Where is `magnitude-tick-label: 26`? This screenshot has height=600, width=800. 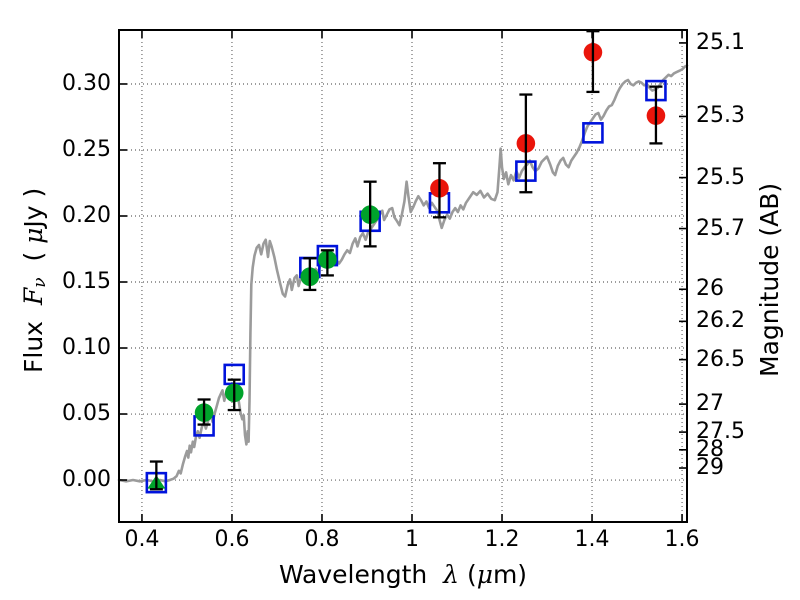 magnitude-tick-label: 26 is located at coordinates (710, 289).